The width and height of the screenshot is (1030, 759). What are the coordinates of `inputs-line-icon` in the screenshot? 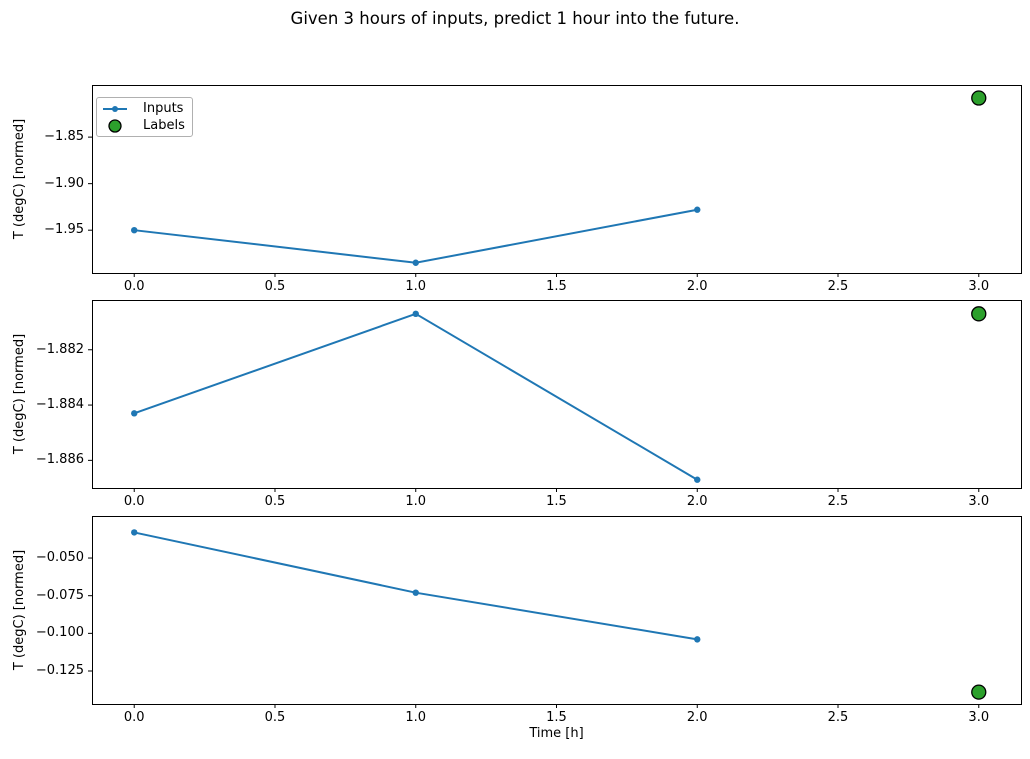 It's located at (115, 108).